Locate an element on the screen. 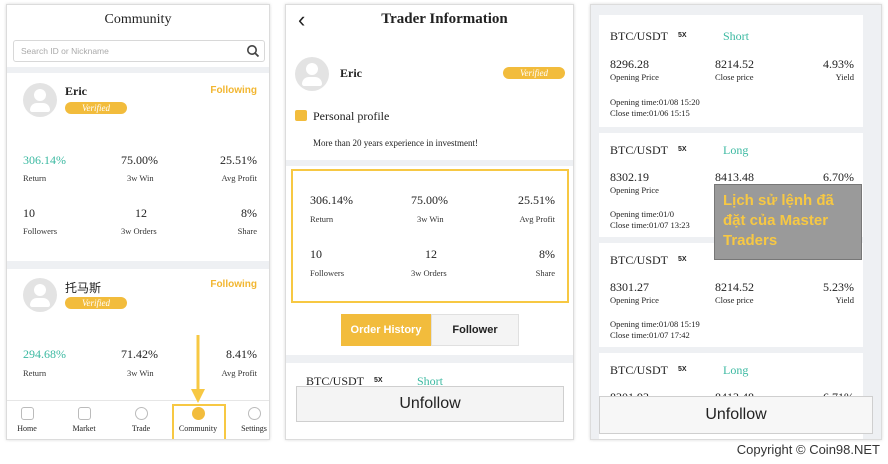  search-placeholder: Search ID or Nickname is located at coordinates (65, 51).